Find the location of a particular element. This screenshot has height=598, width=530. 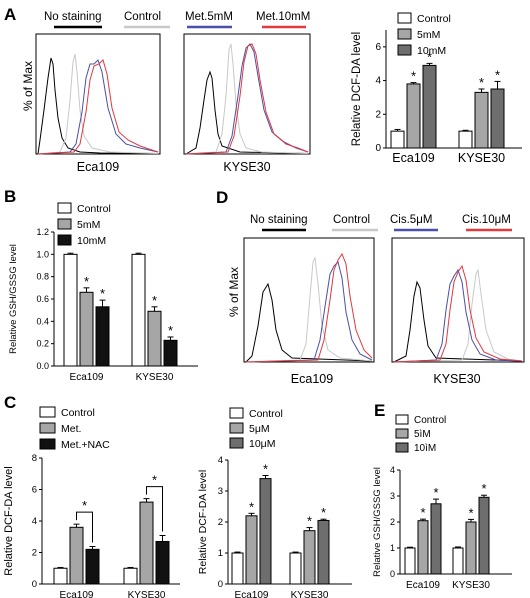

curve-cis5 is located at coordinates (458, 315).